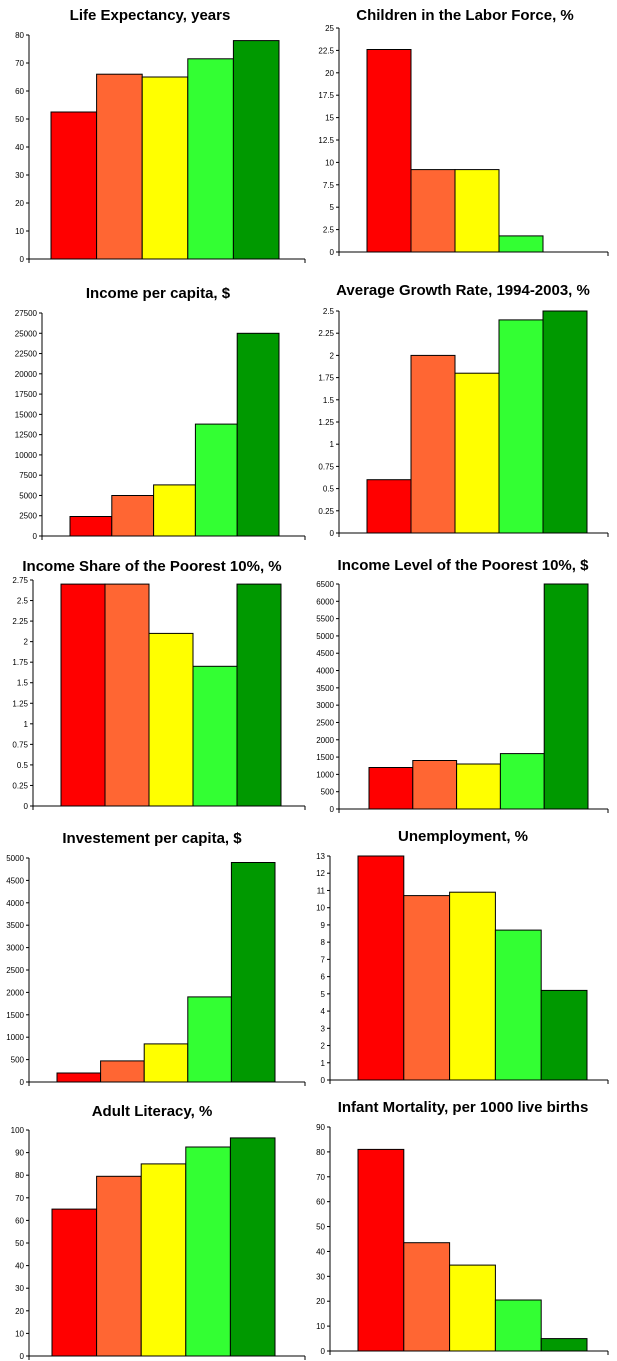 The width and height of the screenshot is (617, 1361). I want to click on y-tick-label: 1500, so click(15, 1015).